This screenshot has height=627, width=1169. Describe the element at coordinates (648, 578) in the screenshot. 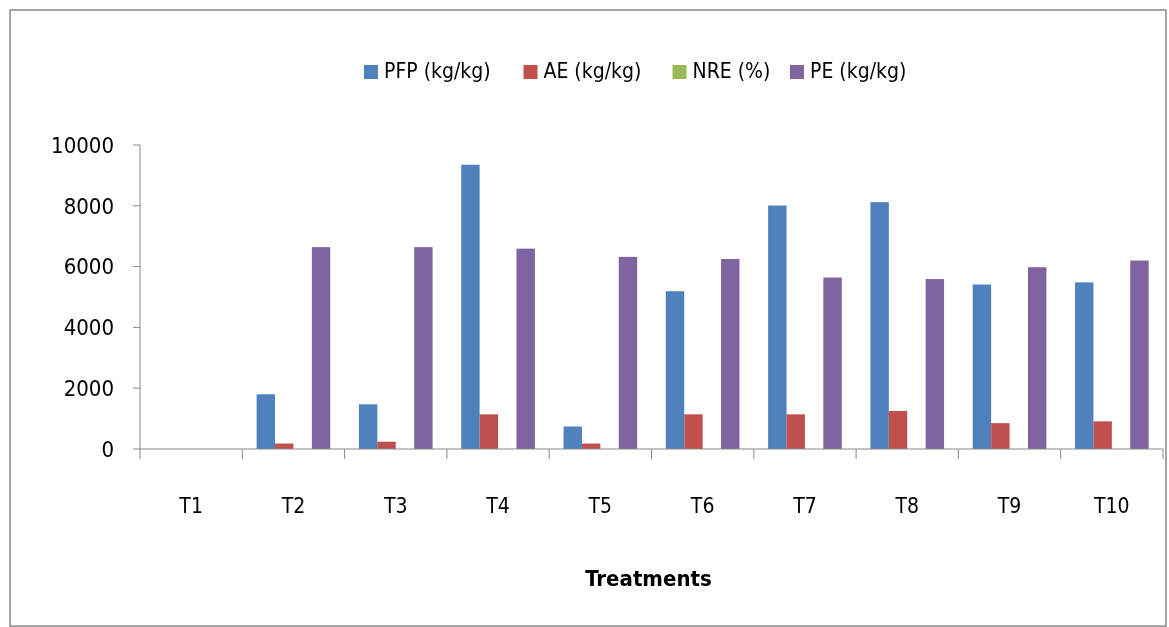

I see `x-axis-title: Treatments` at that location.